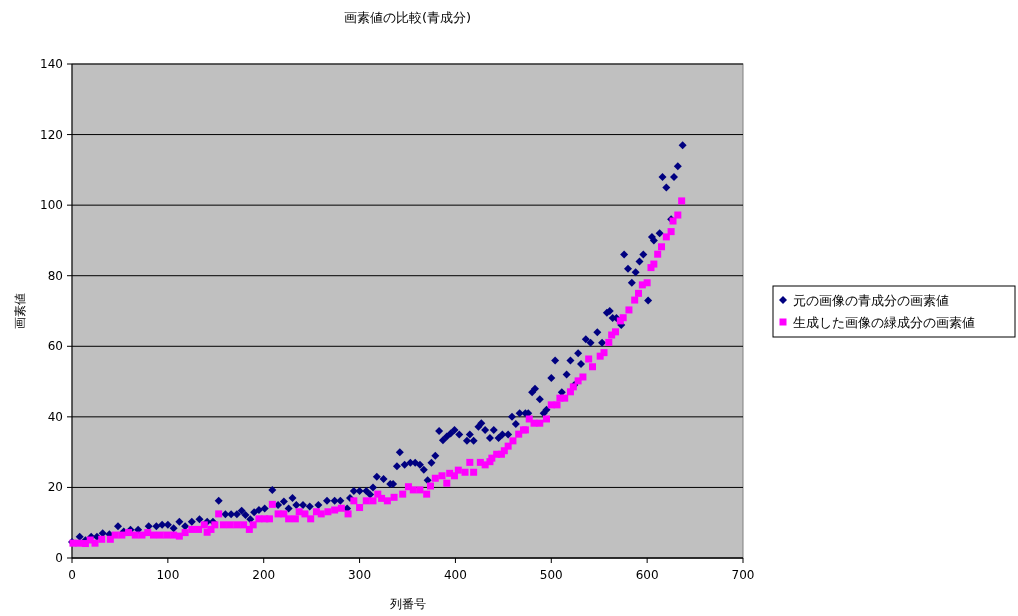 The width and height of the screenshot is (1018, 616). I want to click on x-tick-label: 100, so click(168, 575).